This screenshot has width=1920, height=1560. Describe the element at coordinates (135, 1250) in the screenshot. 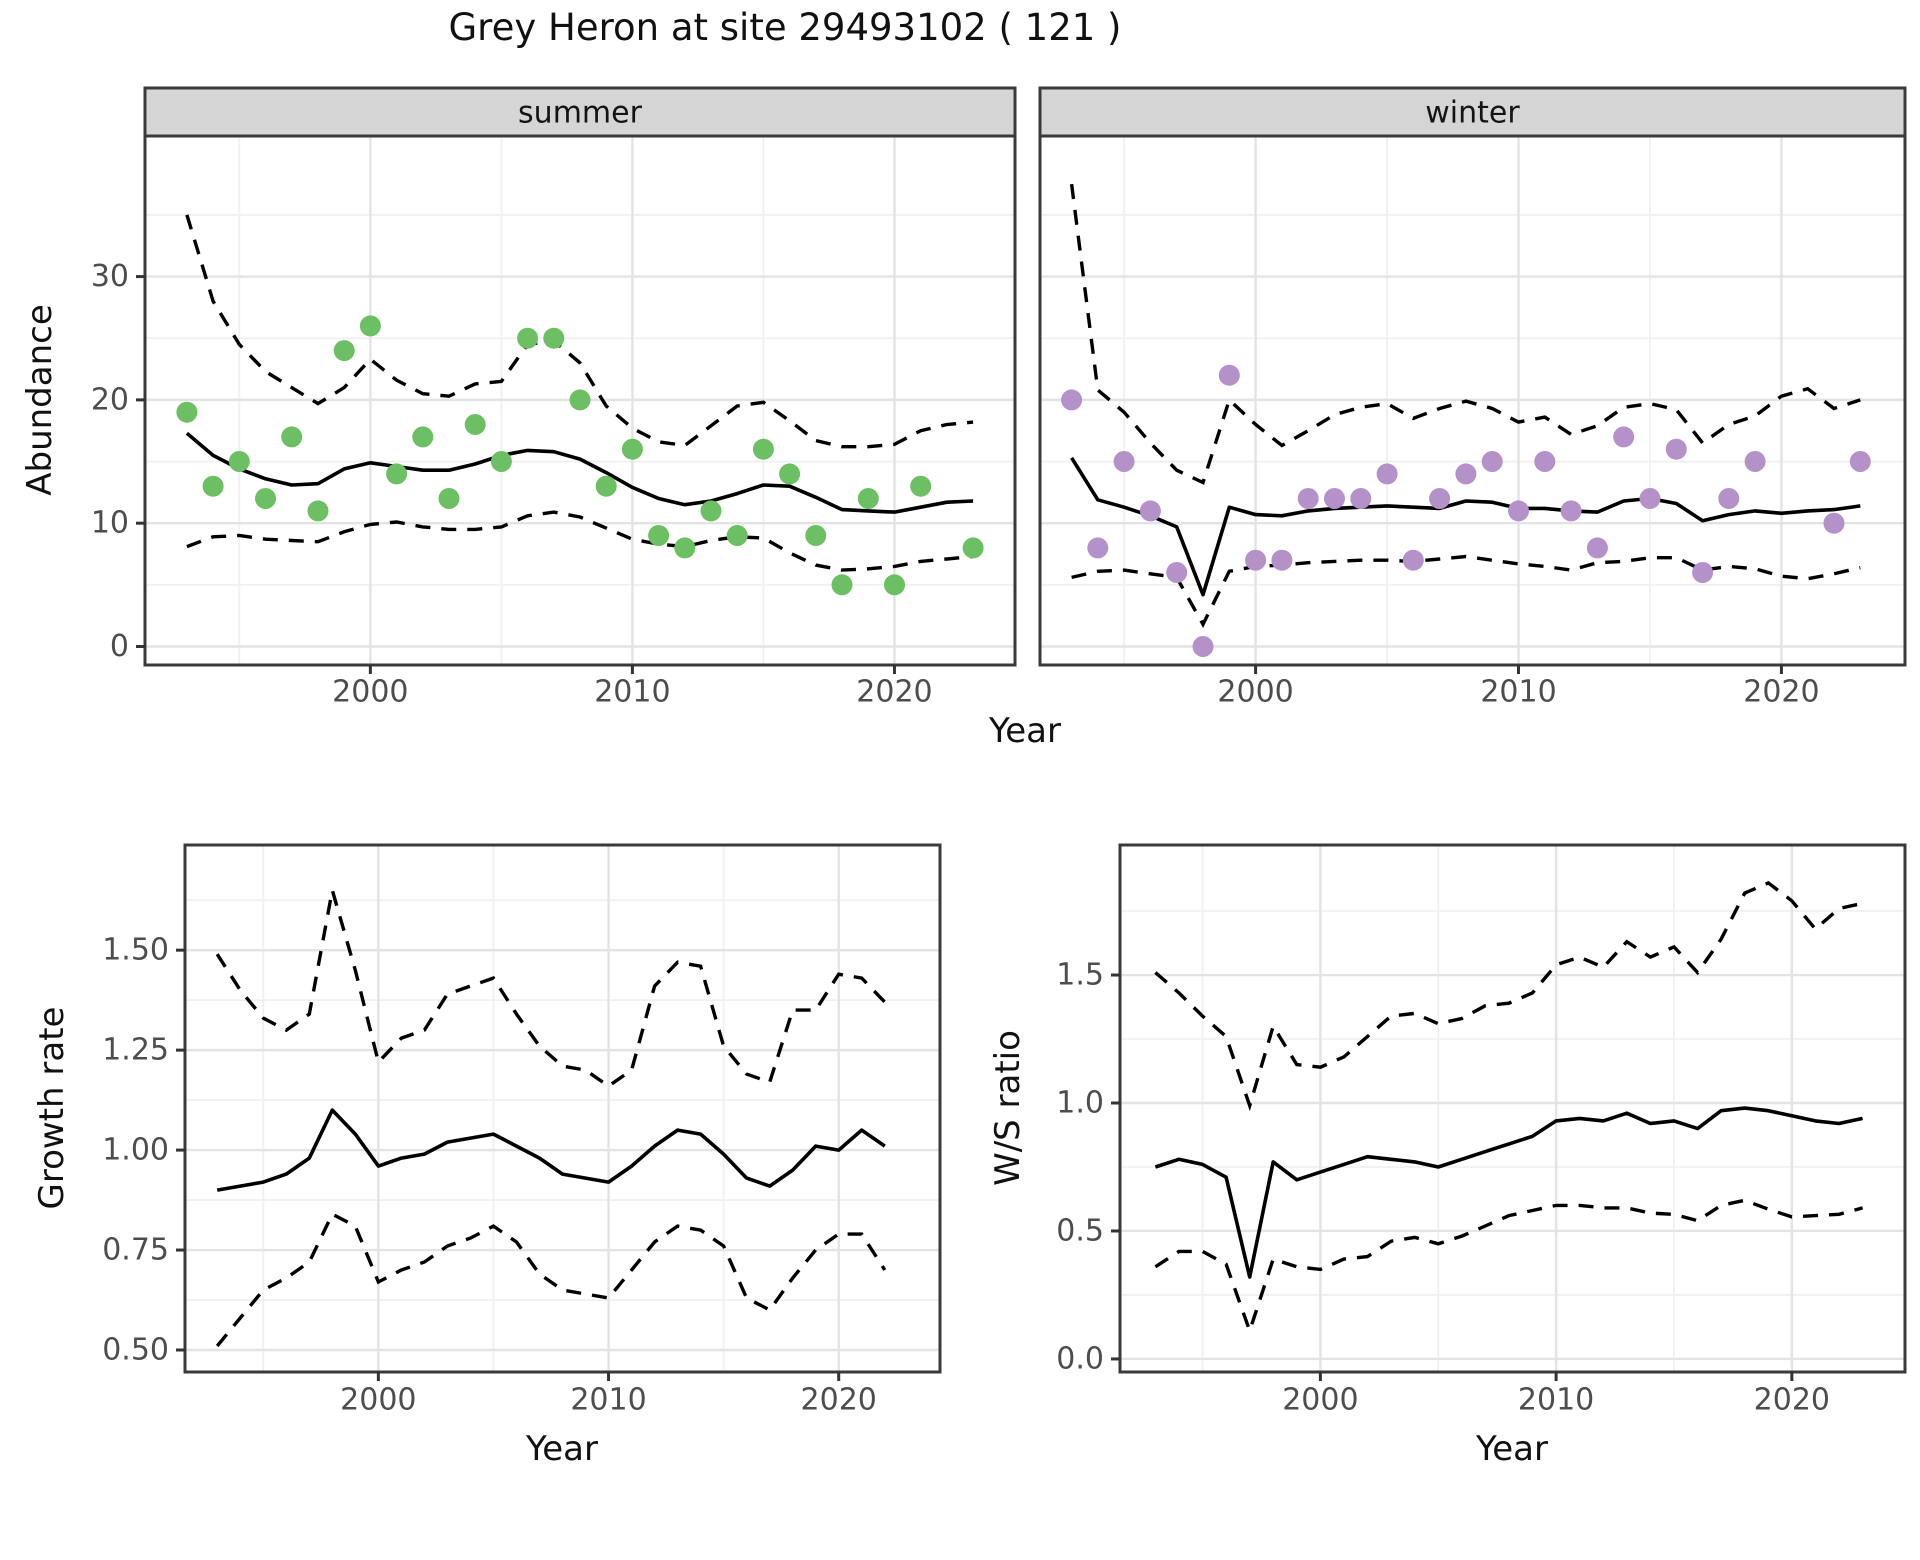

I see `y-tick-label: 0.75` at that location.